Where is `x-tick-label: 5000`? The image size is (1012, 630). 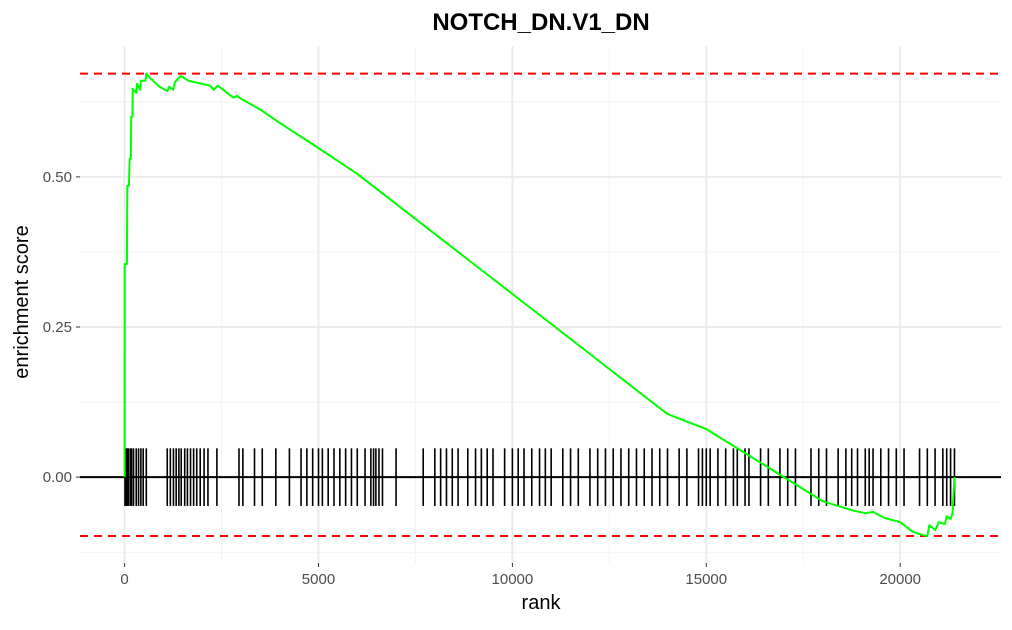
x-tick-label: 5000 is located at coordinates (318, 579).